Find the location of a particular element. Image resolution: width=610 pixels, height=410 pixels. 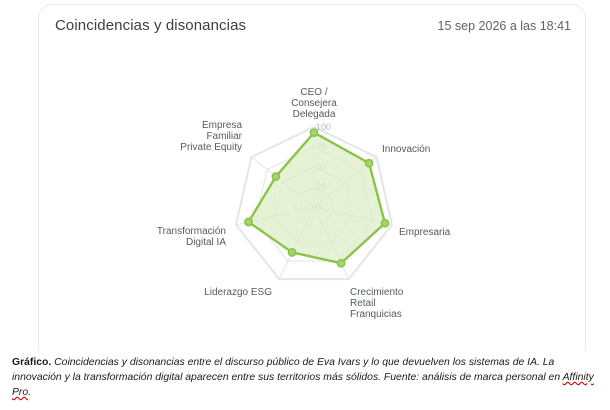

axis-label-2: Innovación is located at coordinates (406, 149).